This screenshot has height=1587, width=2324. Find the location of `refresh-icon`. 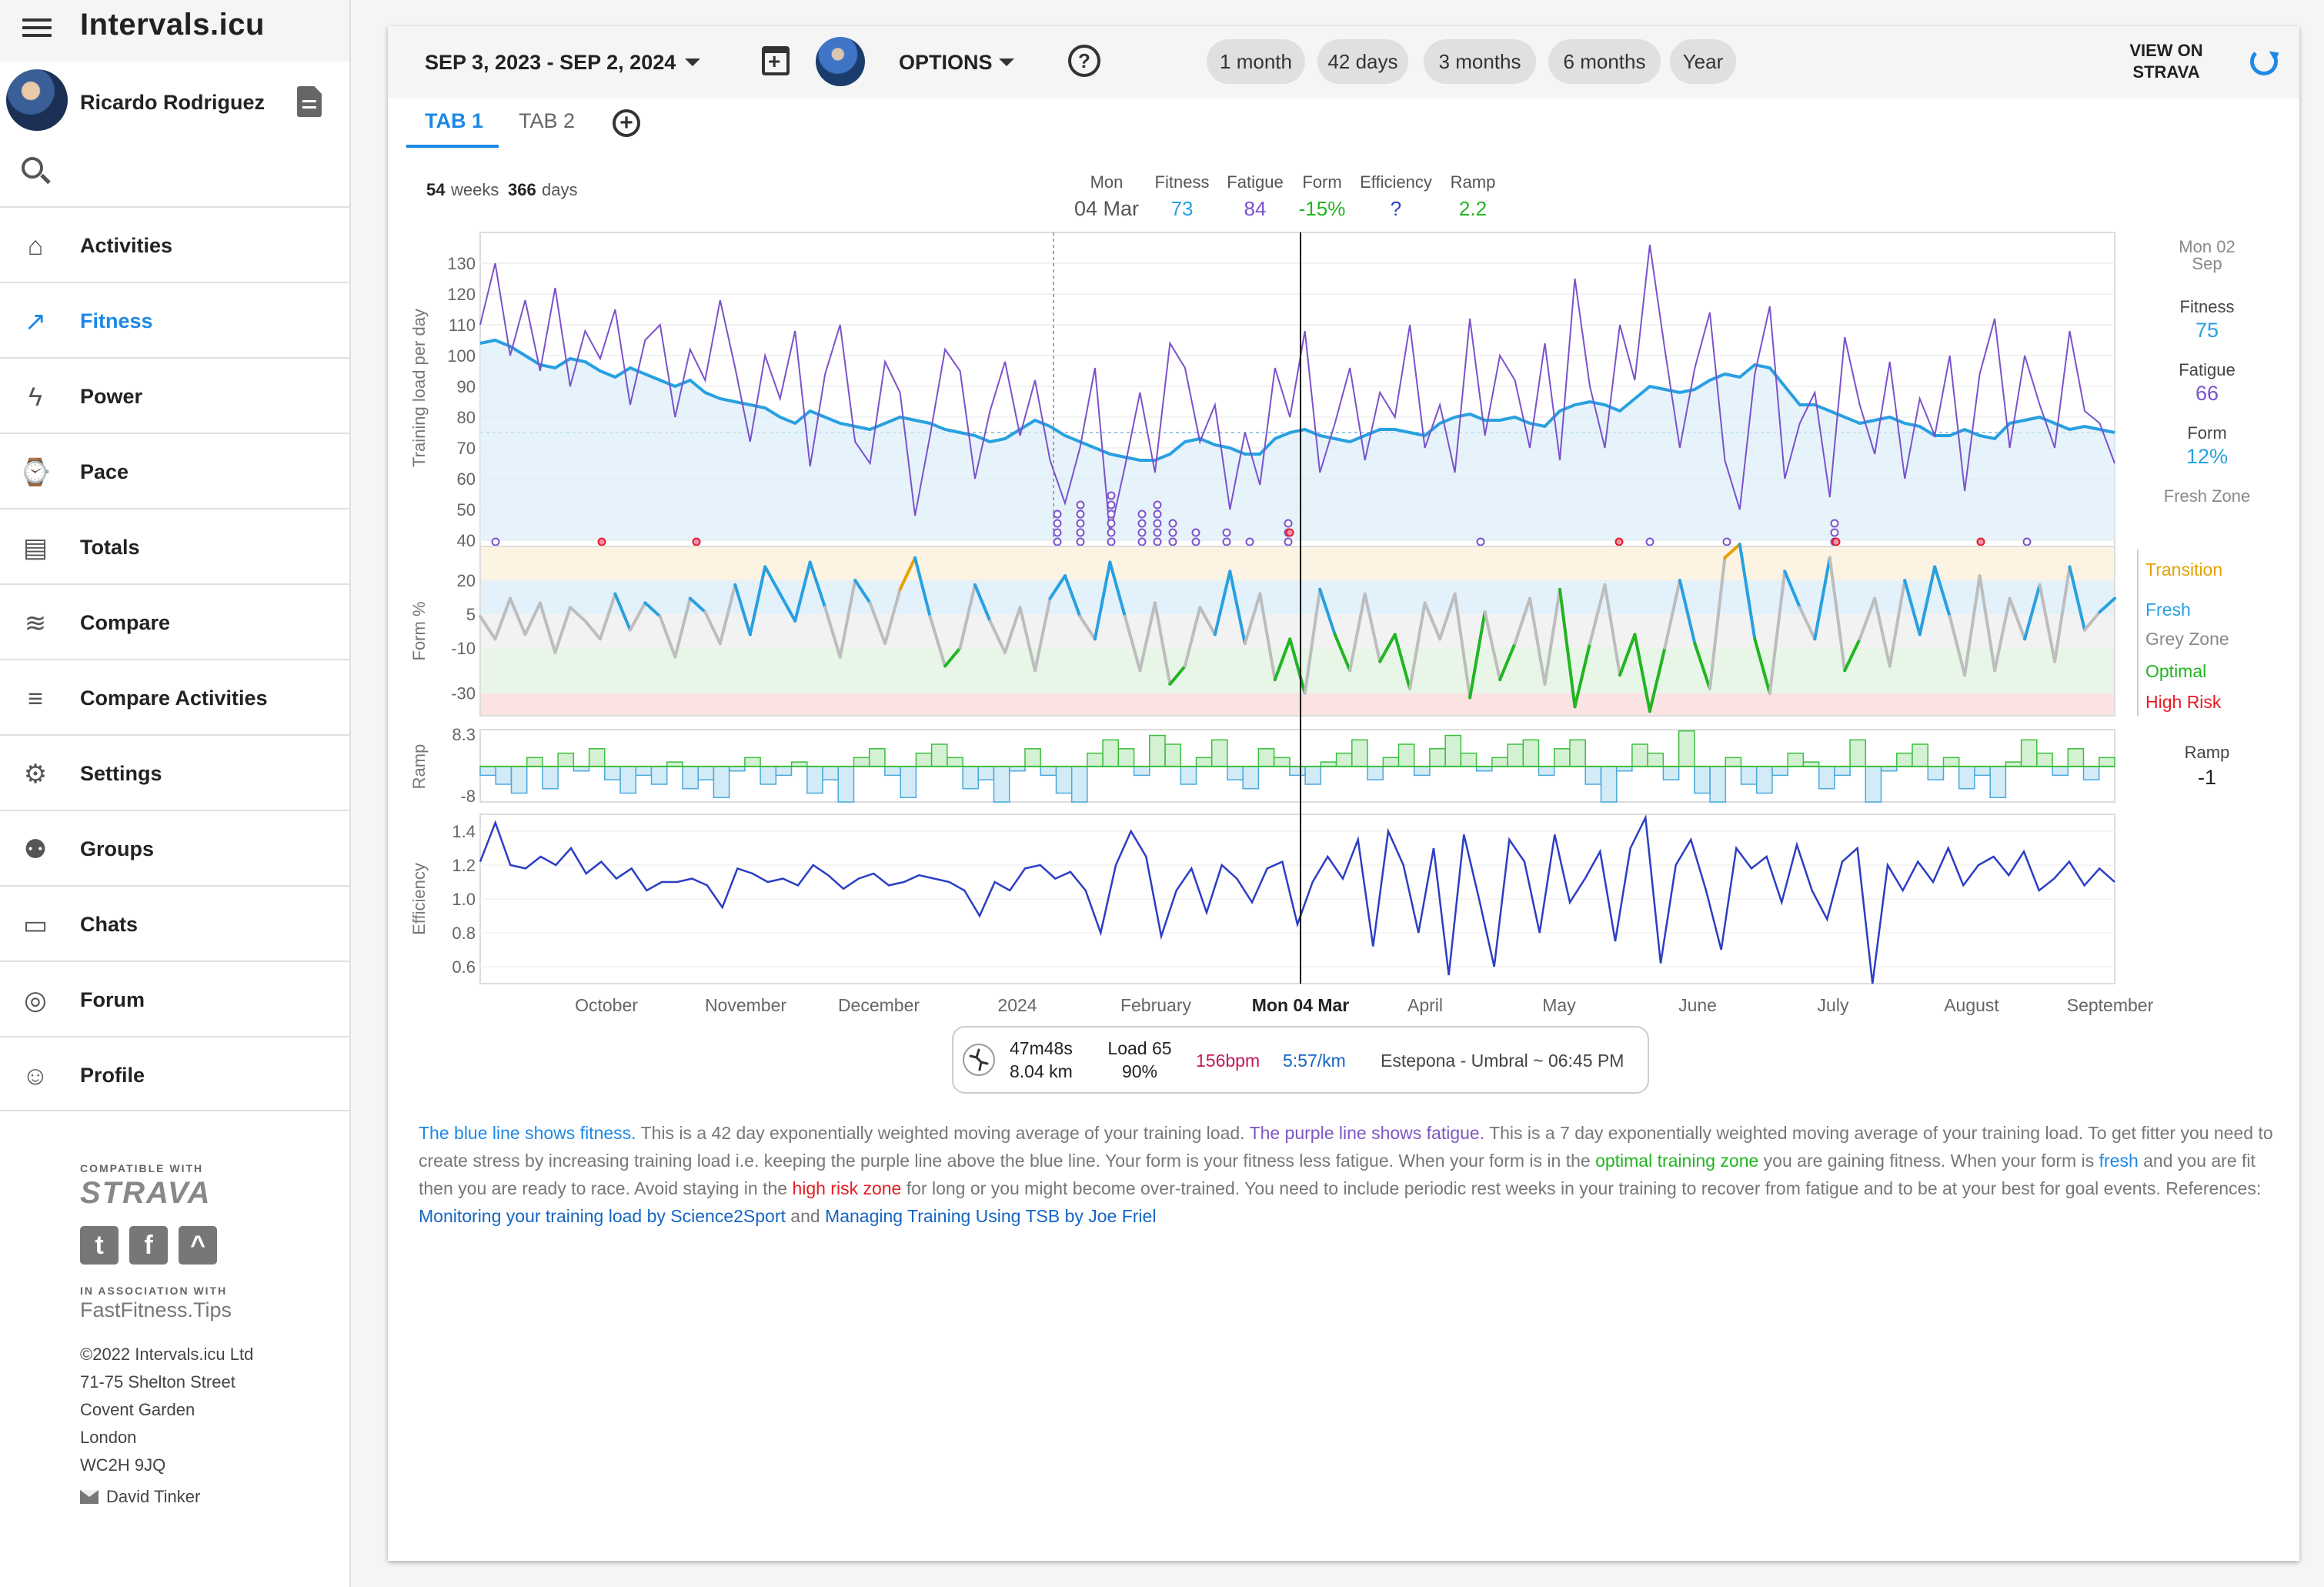

refresh-icon is located at coordinates (2264, 61).